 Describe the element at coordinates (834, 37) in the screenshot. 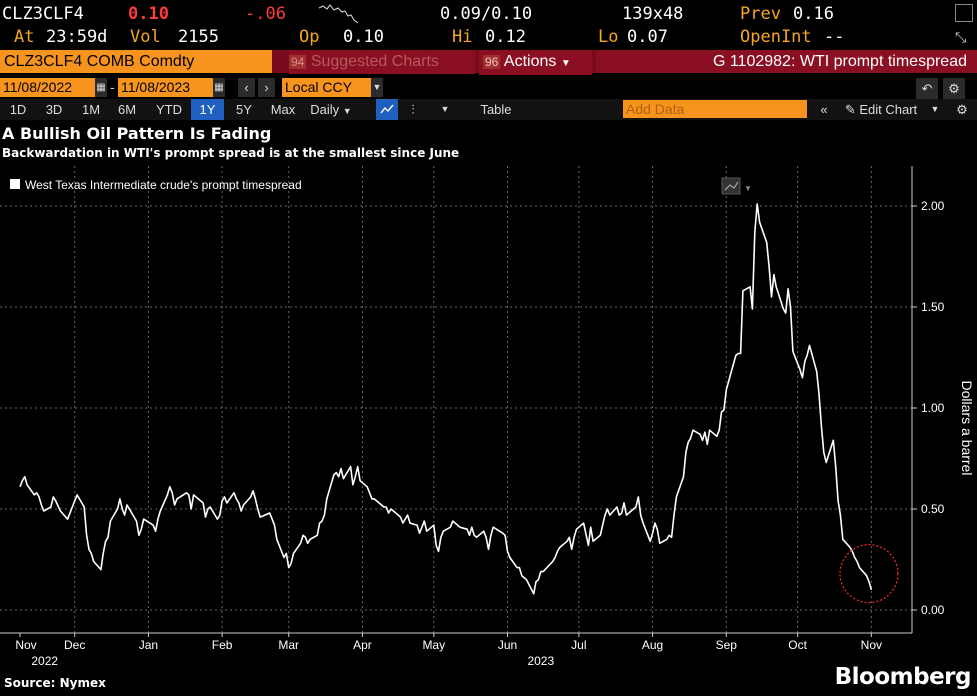

I see `openint-value: --` at that location.